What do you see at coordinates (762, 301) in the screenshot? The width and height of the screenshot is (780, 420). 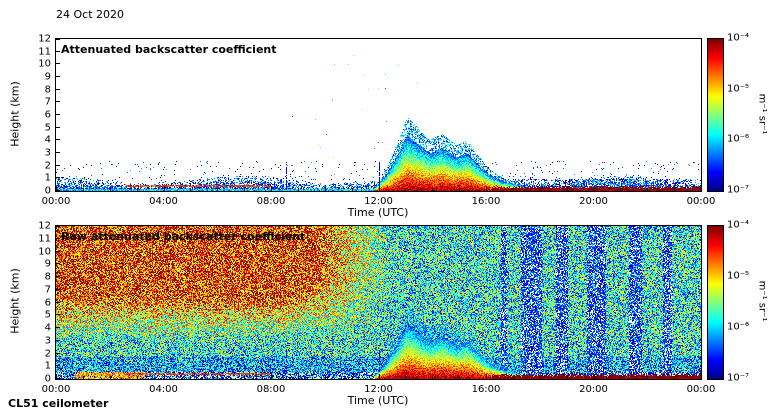 I see `colorbar-unit-label-bottom: m⁻¹ sr⁻¹` at bounding box center [762, 301].